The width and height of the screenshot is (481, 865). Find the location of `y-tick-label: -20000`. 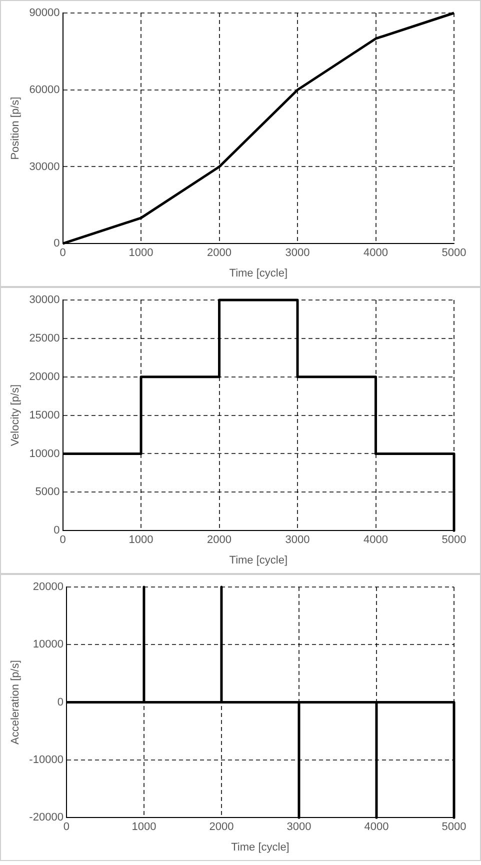

y-tick-label: -20000 is located at coordinates (46, 818).